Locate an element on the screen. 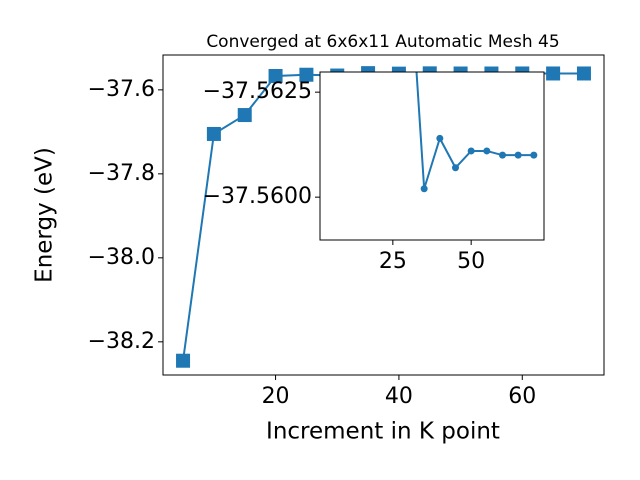  series-group is located at coordinates (476, 132).